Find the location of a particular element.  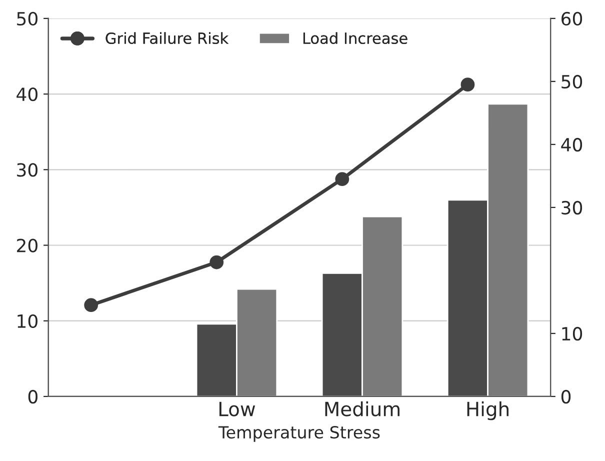

legend-label: Grid Failure Risk is located at coordinates (167, 38).